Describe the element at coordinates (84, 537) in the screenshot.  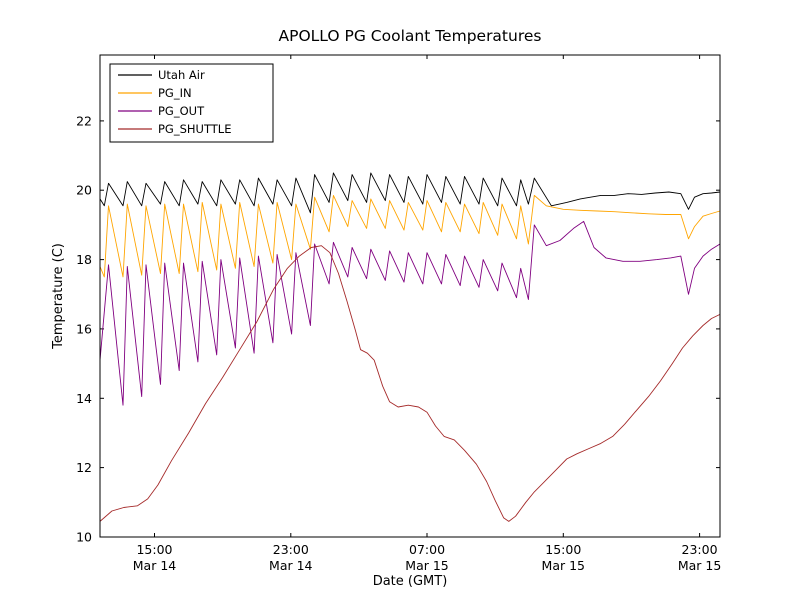
I see `y-tick-label: 10` at that location.